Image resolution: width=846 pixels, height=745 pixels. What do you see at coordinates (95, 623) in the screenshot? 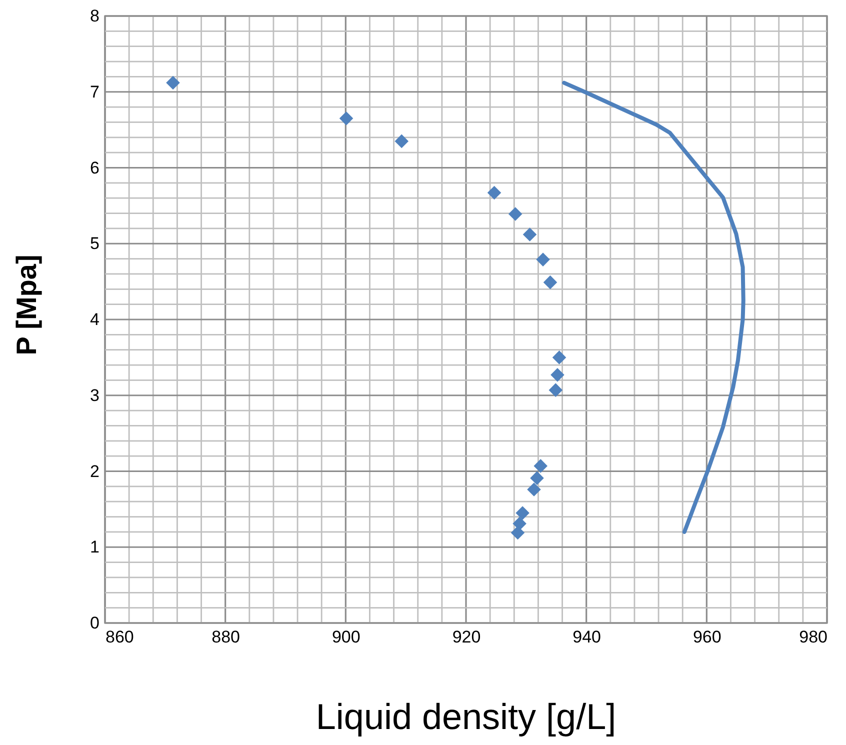
I see `y-tick-label: 0` at bounding box center [95, 623].